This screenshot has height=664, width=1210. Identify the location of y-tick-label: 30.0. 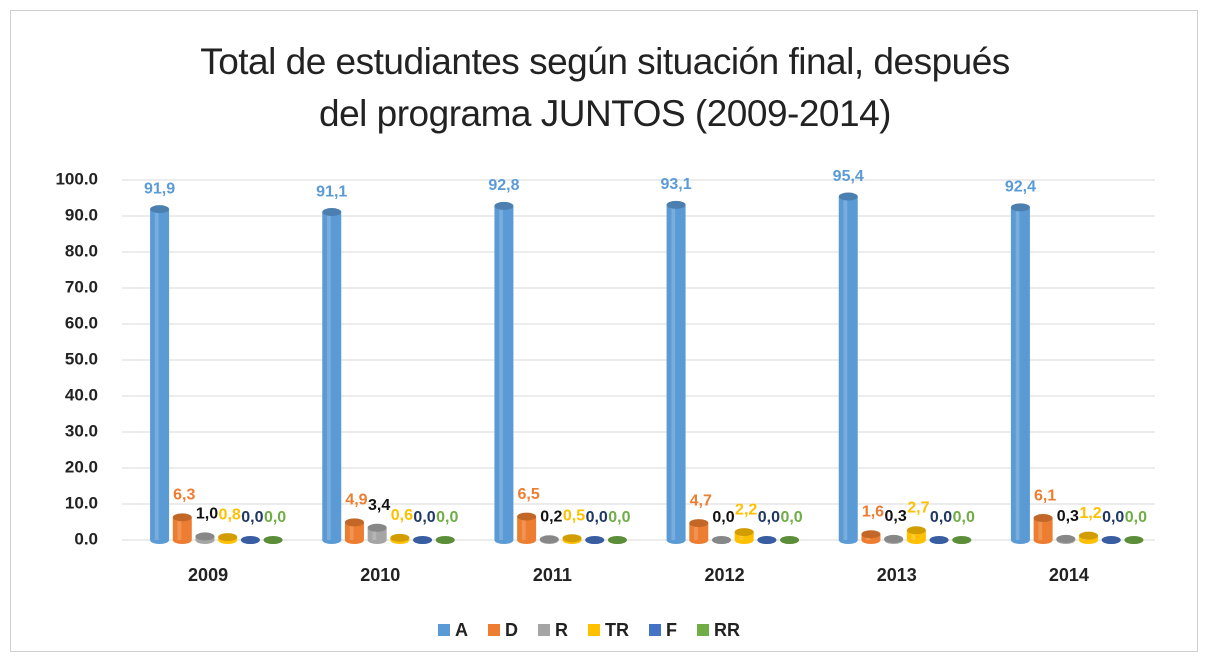
(81, 430).